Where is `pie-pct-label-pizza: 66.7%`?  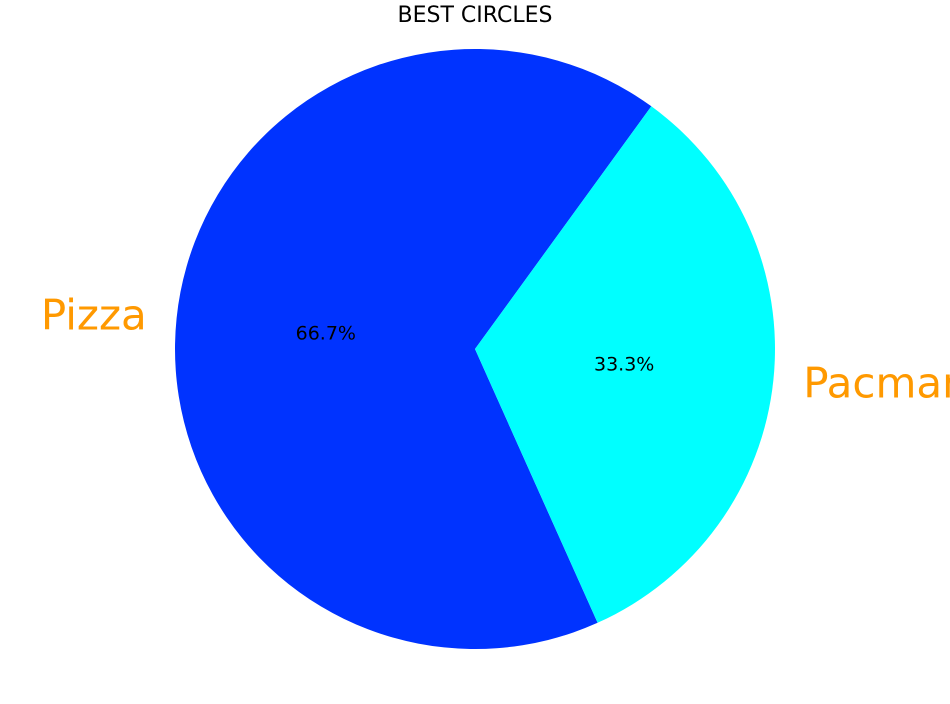 pie-pct-label-pizza: 66.7% is located at coordinates (326, 333).